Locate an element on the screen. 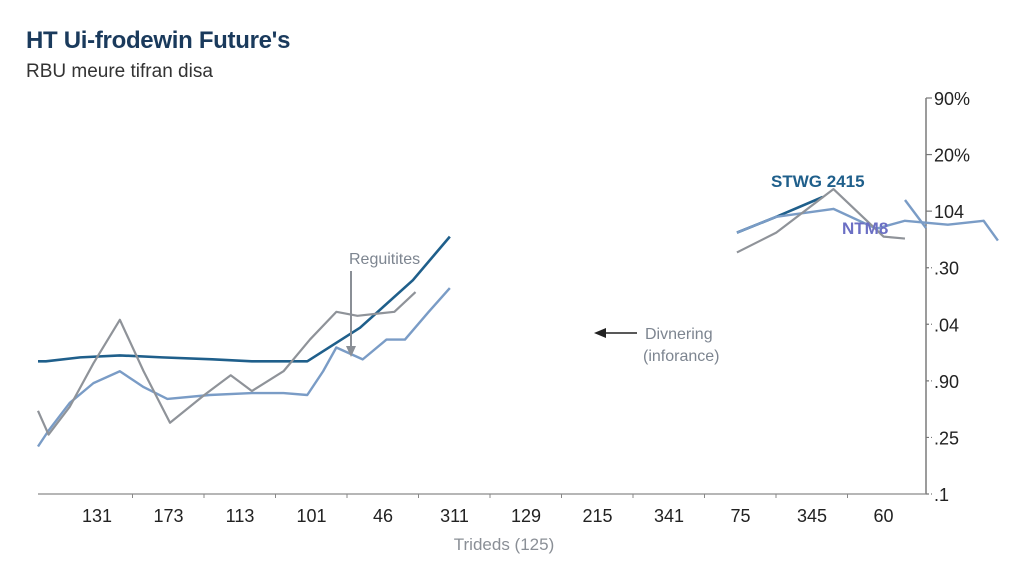  y-tick-label: 20% is located at coordinates (952, 156).